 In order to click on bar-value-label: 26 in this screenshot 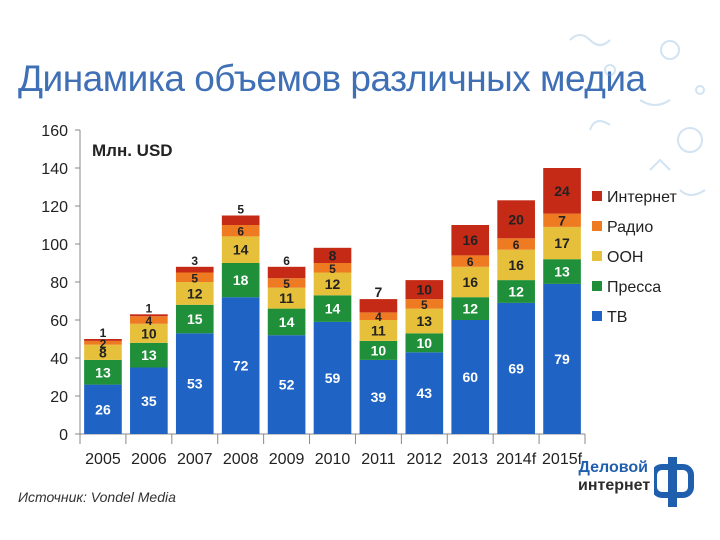, I will do `click(103, 409)`.